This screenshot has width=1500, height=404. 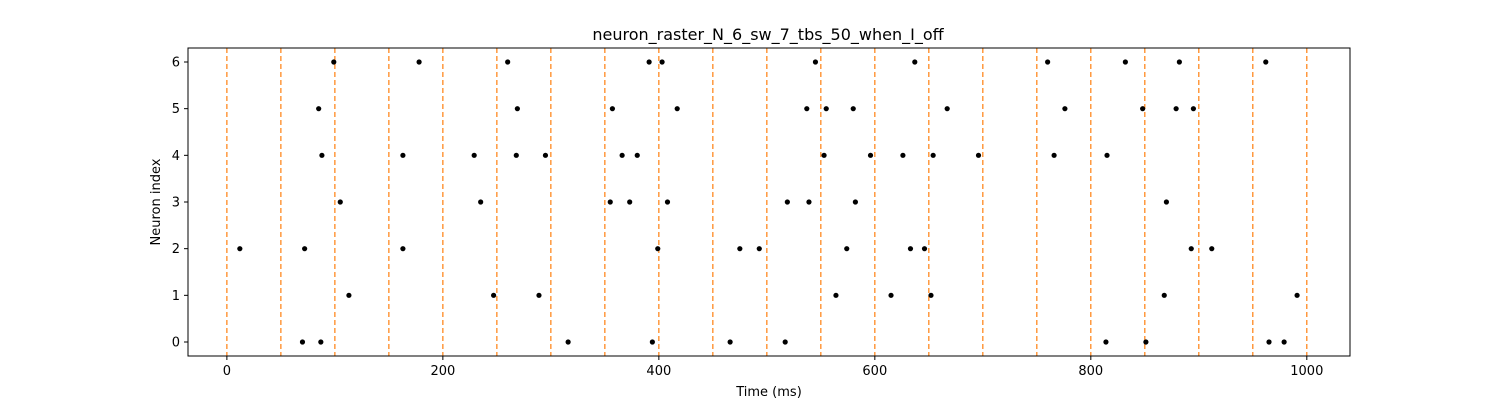 What do you see at coordinates (156, 201) in the screenshot?
I see `y-axis-label: Neuron index` at bounding box center [156, 201].